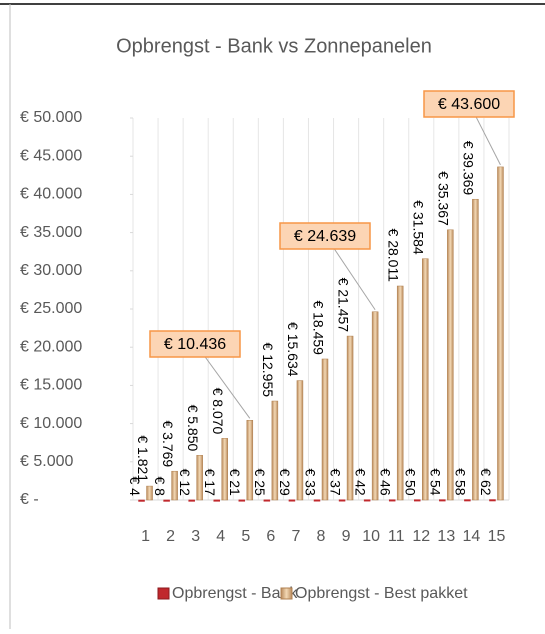 Image resolution: width=545 pixels, height=634 pixels. I want to click on y-tick-label: € 15.000, so click(51, 385).